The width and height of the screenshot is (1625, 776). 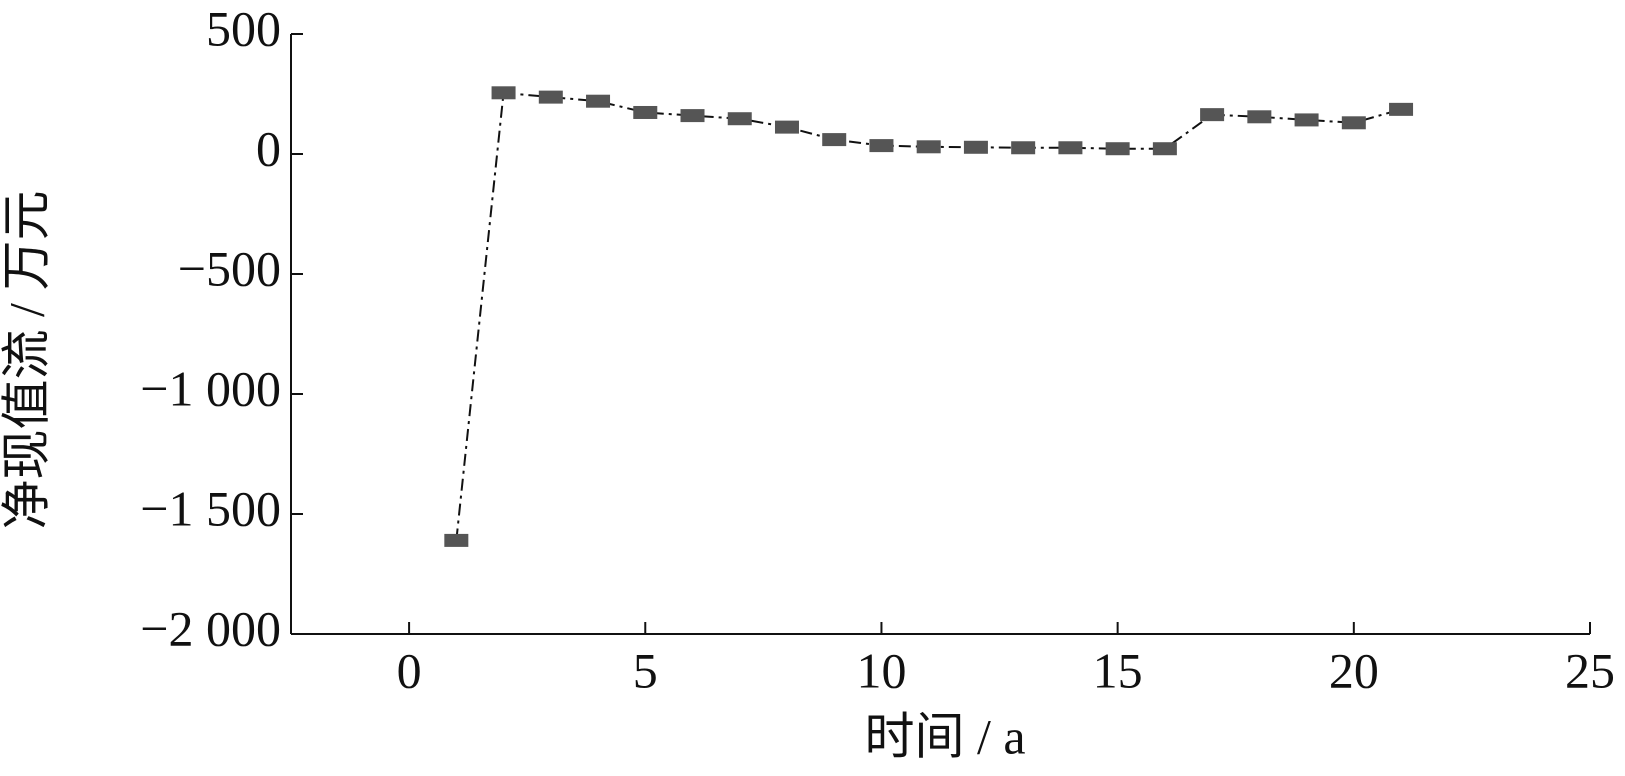 I want to click on y-tick-label: −1 500, so click(x=210, y=508).